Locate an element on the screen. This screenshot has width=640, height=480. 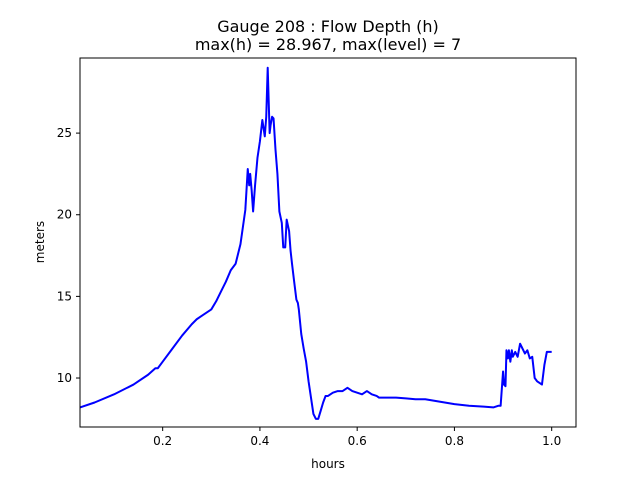
x-tick-label: 0.2 is located at coordinates (162, 441).